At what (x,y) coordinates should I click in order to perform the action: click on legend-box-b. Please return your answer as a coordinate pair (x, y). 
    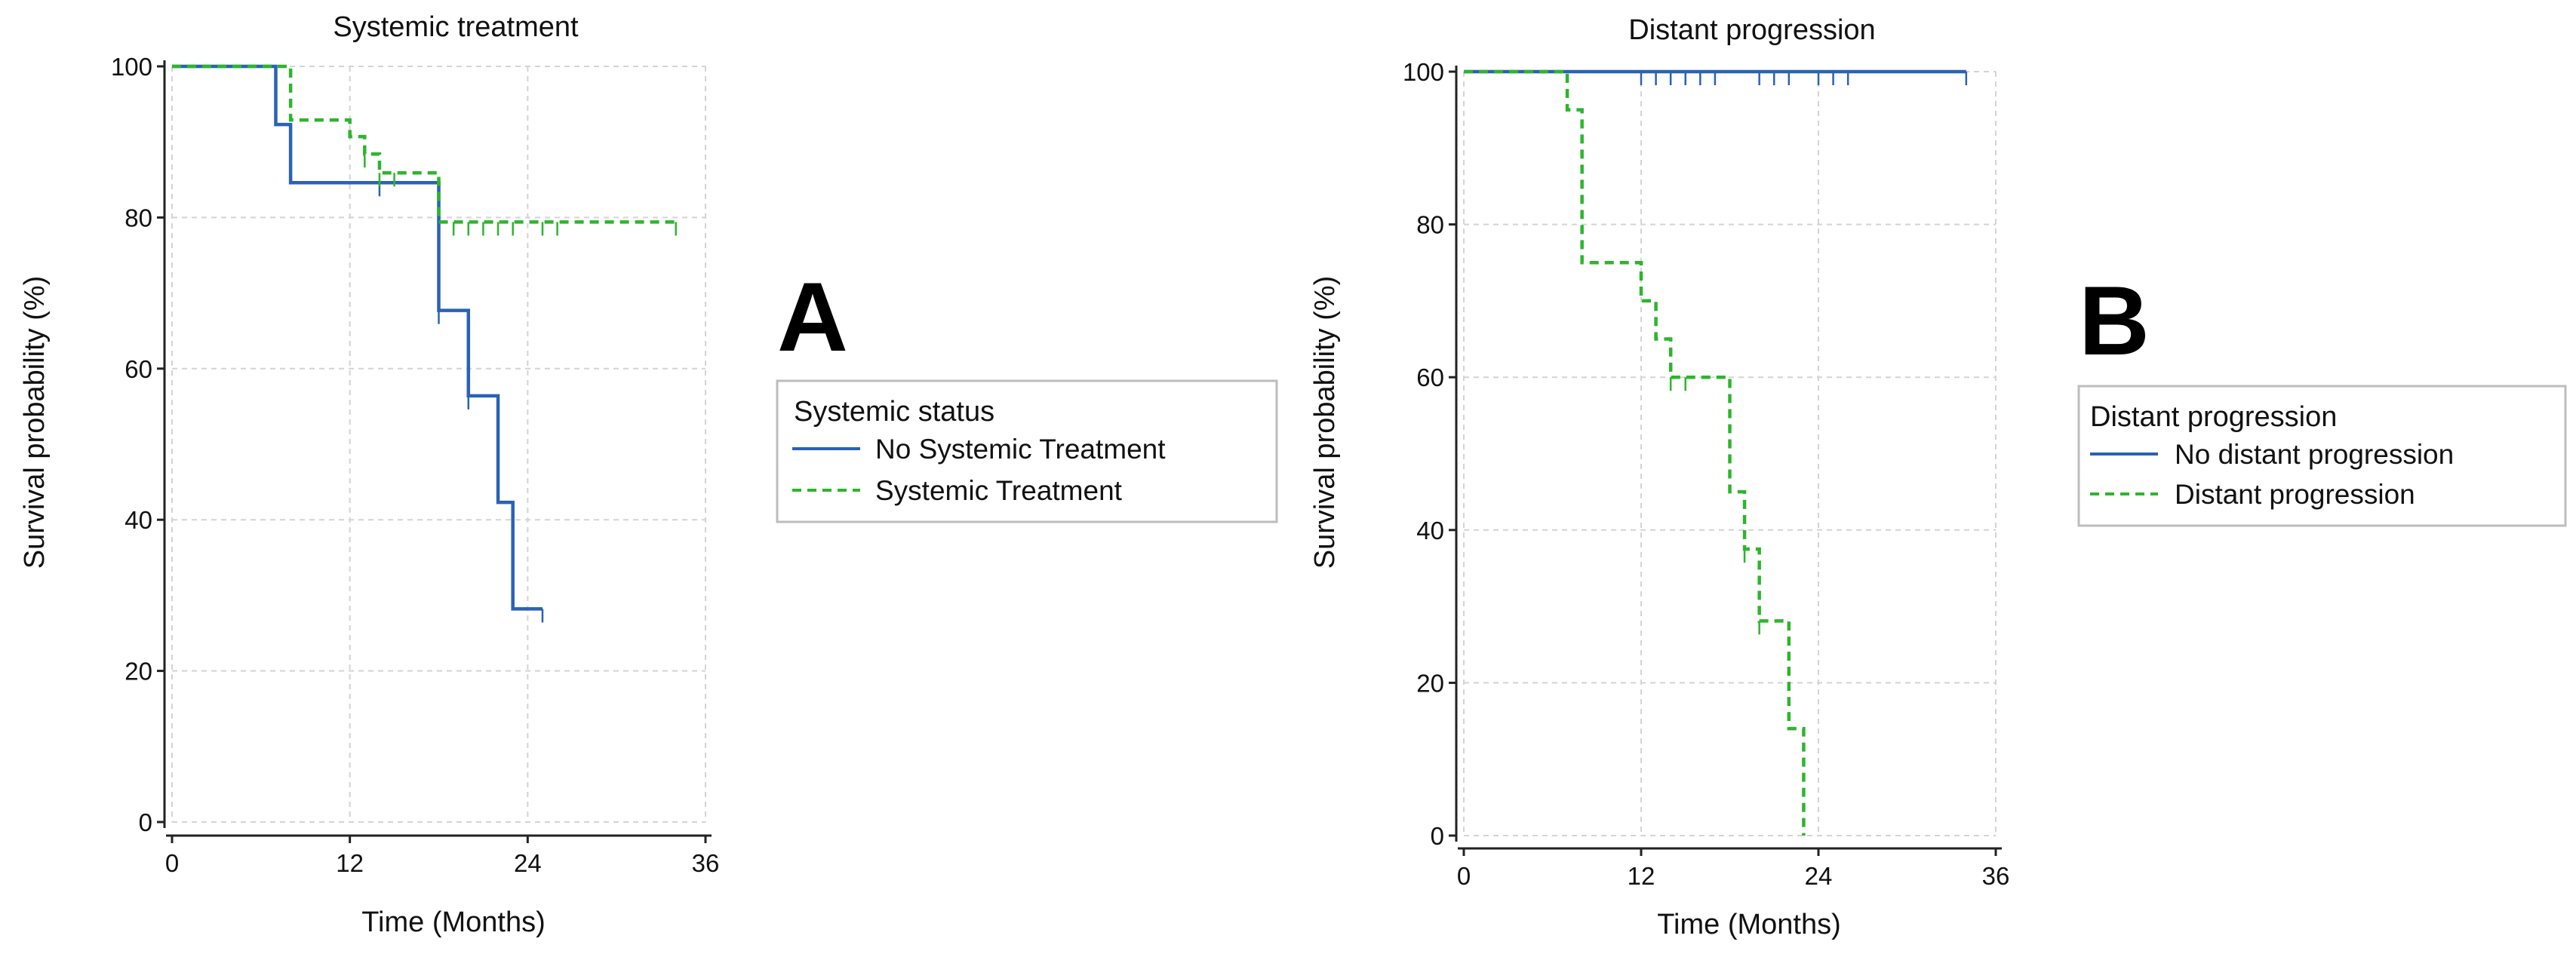
    Looking at the image, I should click on (2322, 456).